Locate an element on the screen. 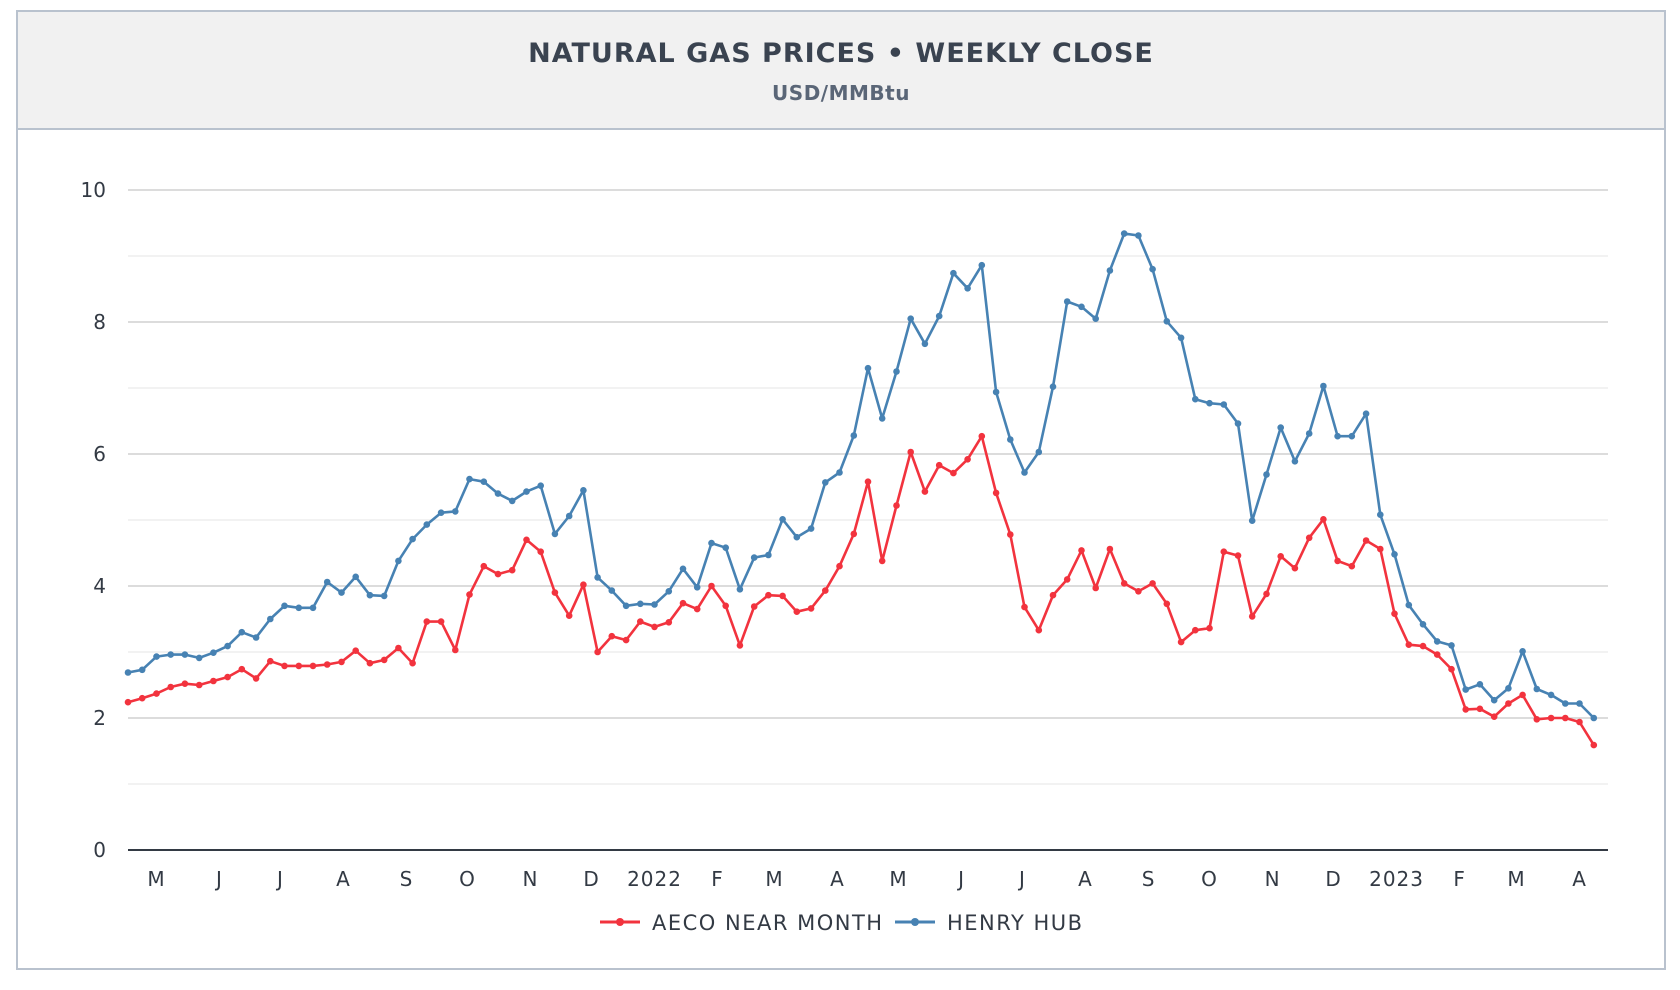 The image size is (1680, 990). y-tick-label: 10 is located at coordinates (93, 190).